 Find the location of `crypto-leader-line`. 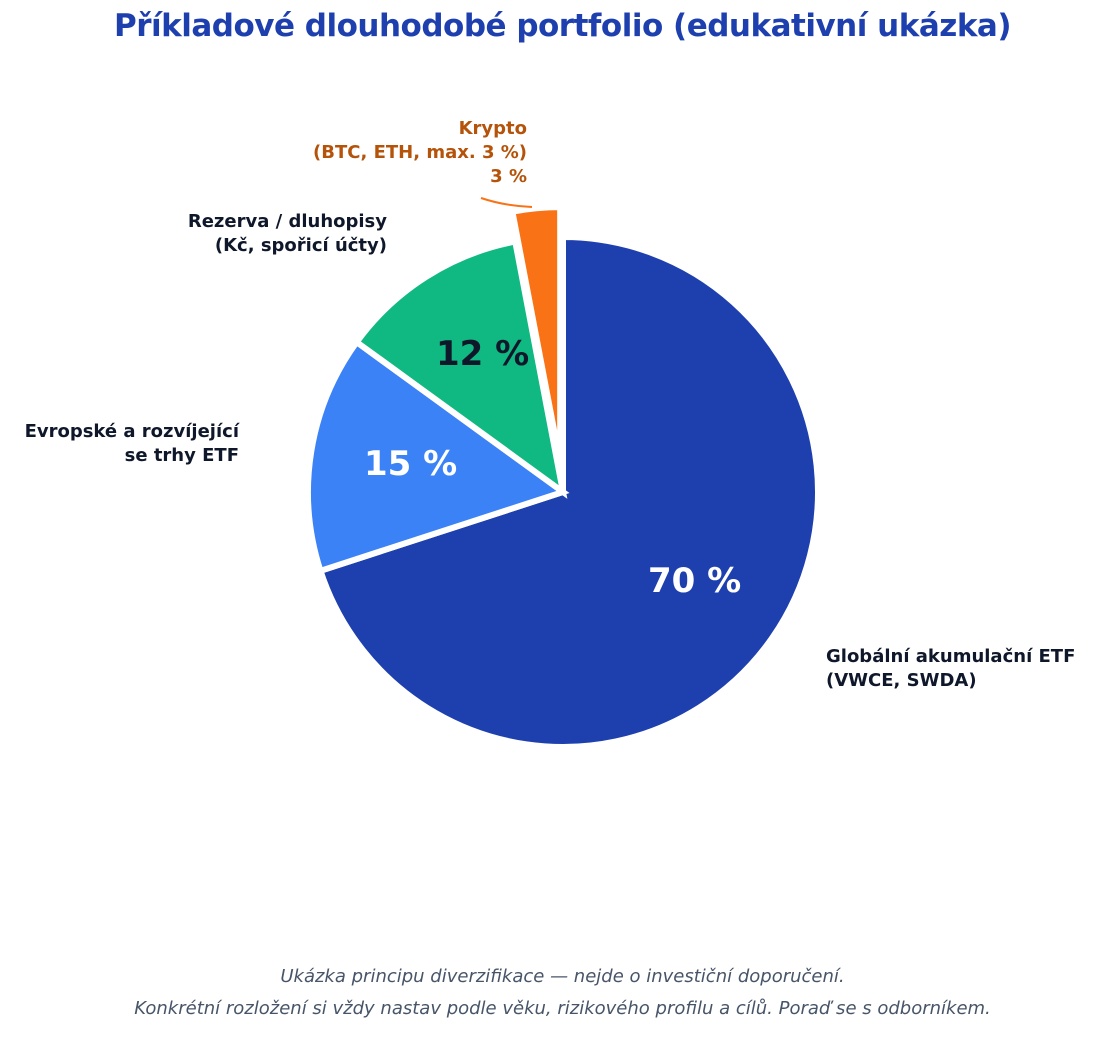

crypto-leader-line is located at coordinates (506, 202).